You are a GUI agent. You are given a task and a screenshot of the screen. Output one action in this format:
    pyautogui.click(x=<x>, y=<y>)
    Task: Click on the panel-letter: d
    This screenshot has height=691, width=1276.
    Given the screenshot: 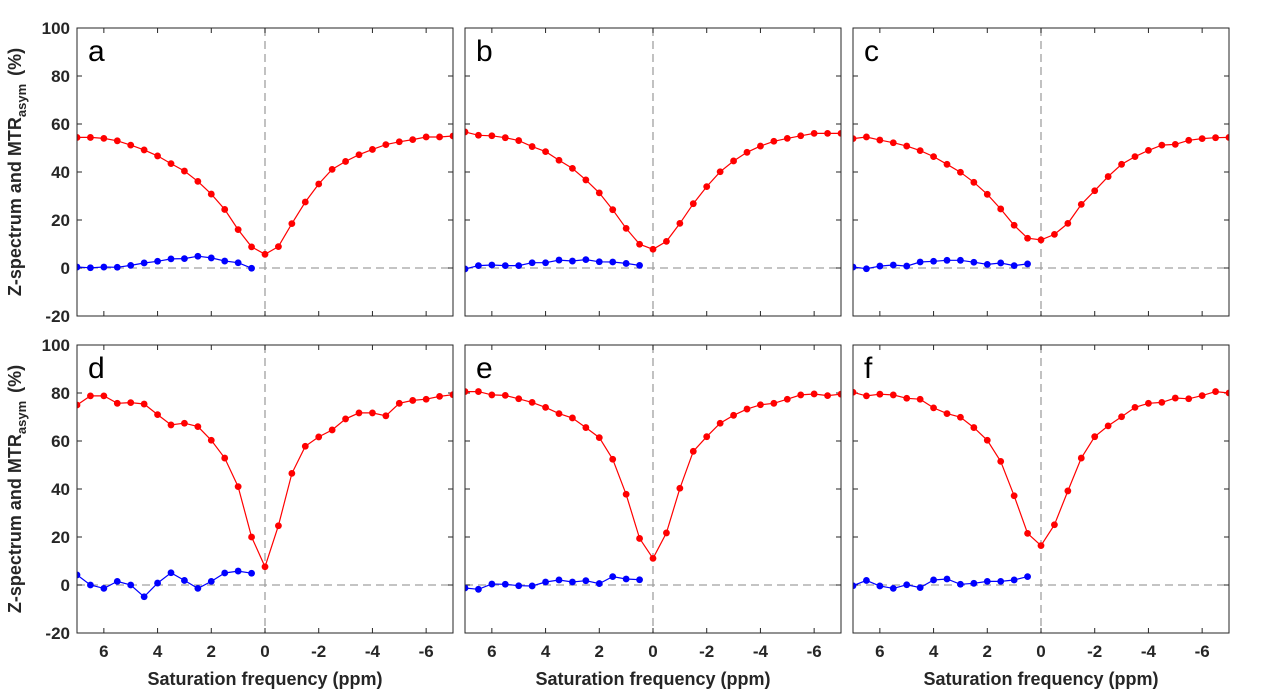 What is the action you would take?
    pyautogui.click(x=96, y=368)
    